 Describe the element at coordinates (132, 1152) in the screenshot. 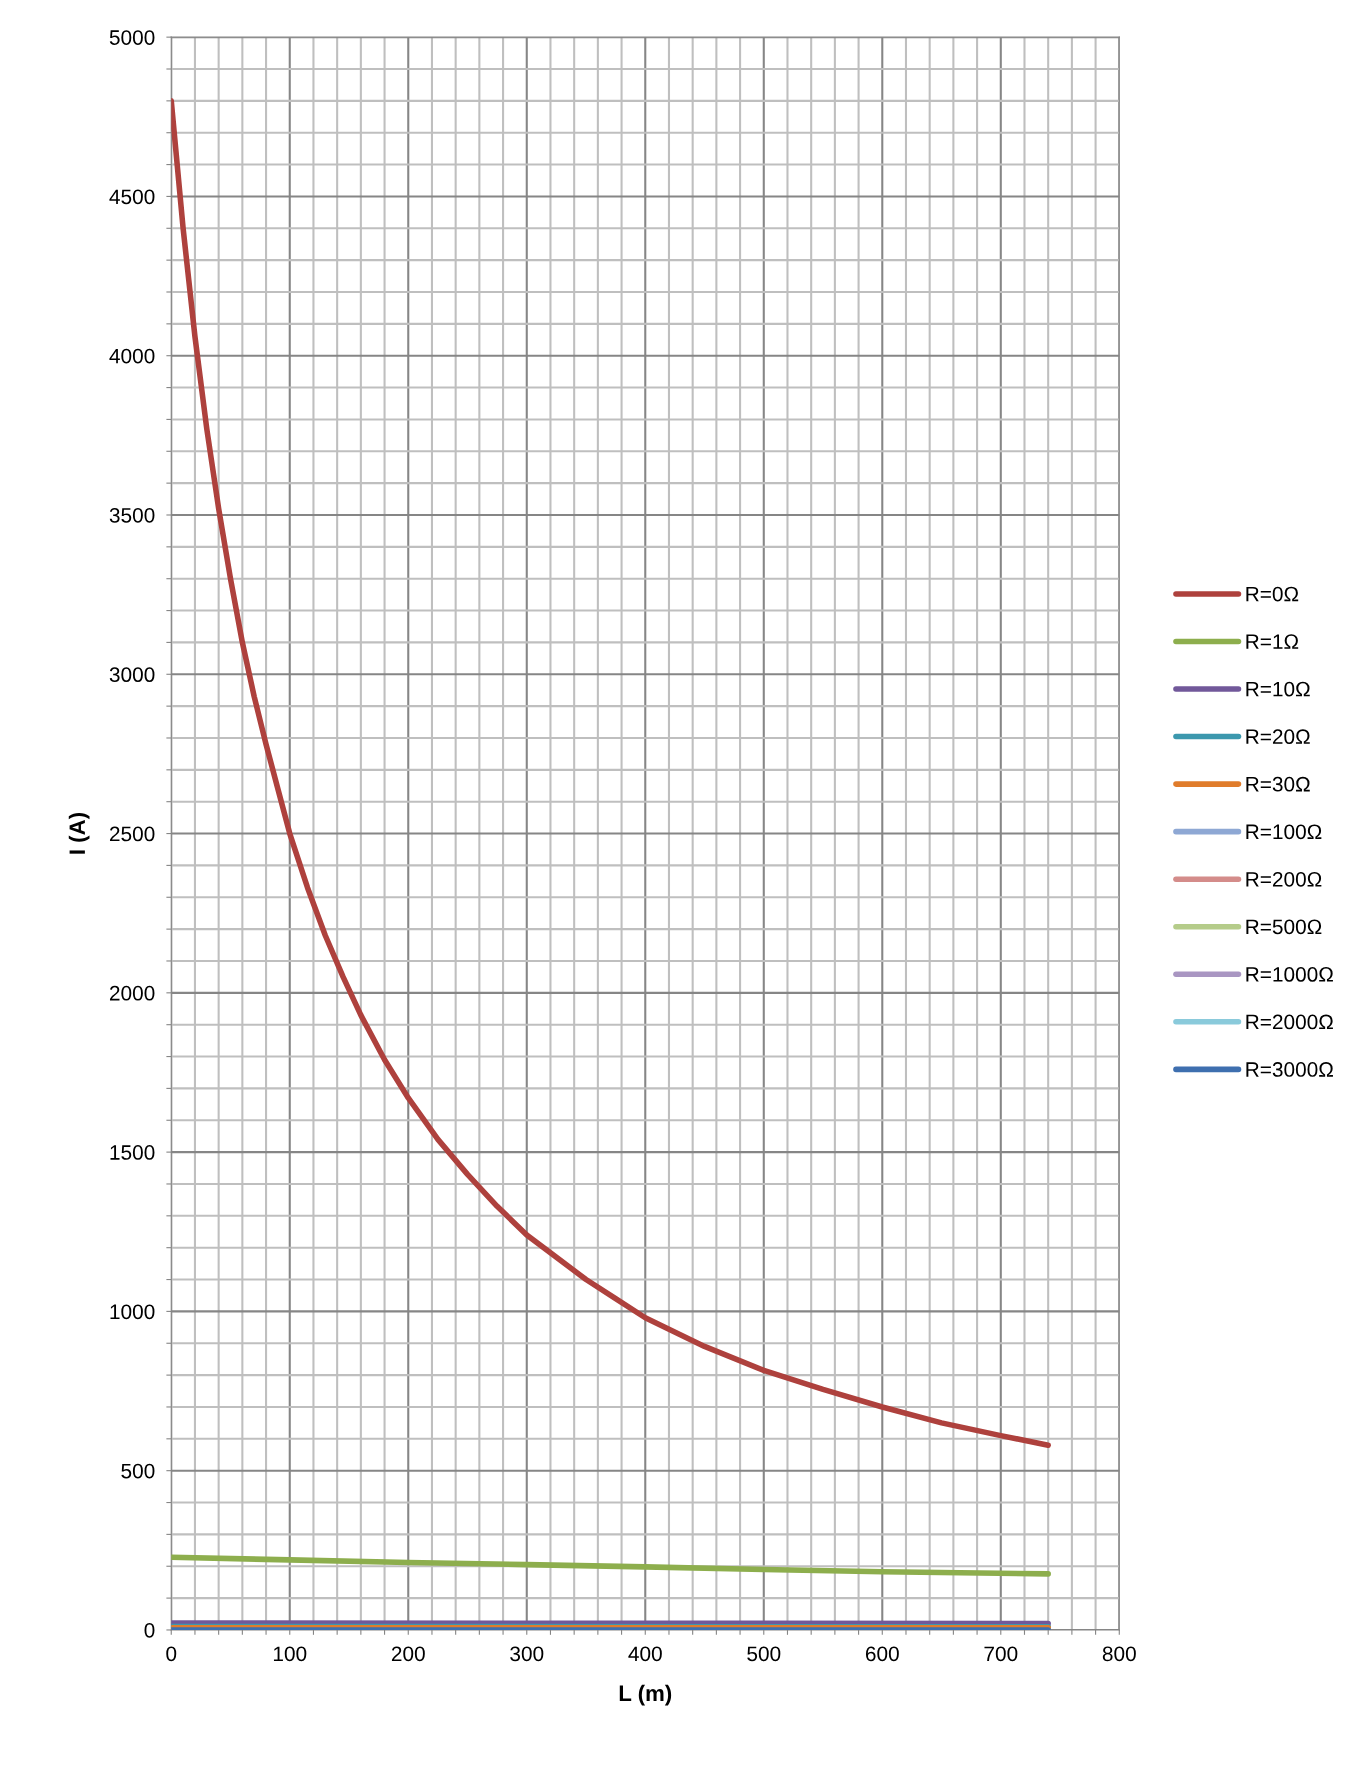

I see `y-tick-label: 1500` at that location.